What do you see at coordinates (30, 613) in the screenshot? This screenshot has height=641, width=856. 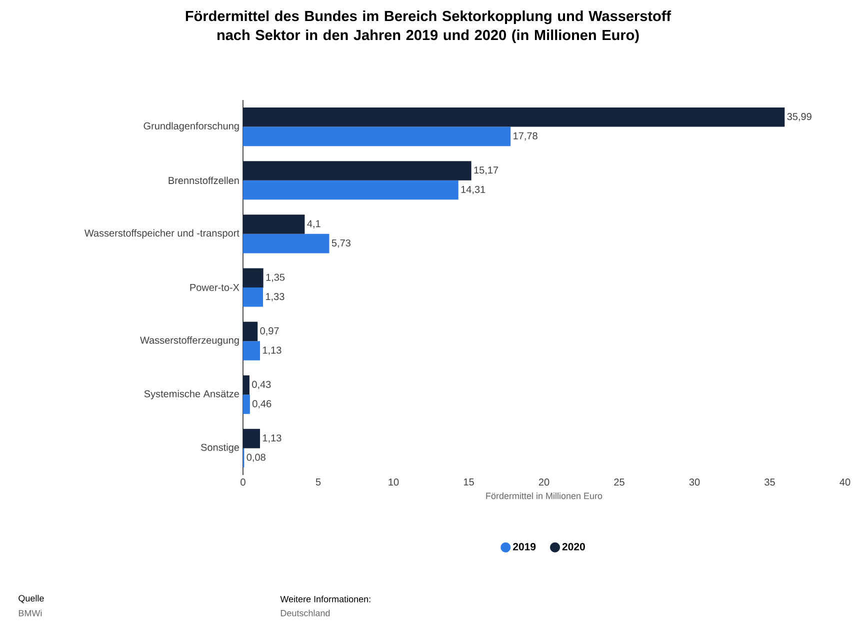 I see `text: BMWi` at bounding box center [30, 613].